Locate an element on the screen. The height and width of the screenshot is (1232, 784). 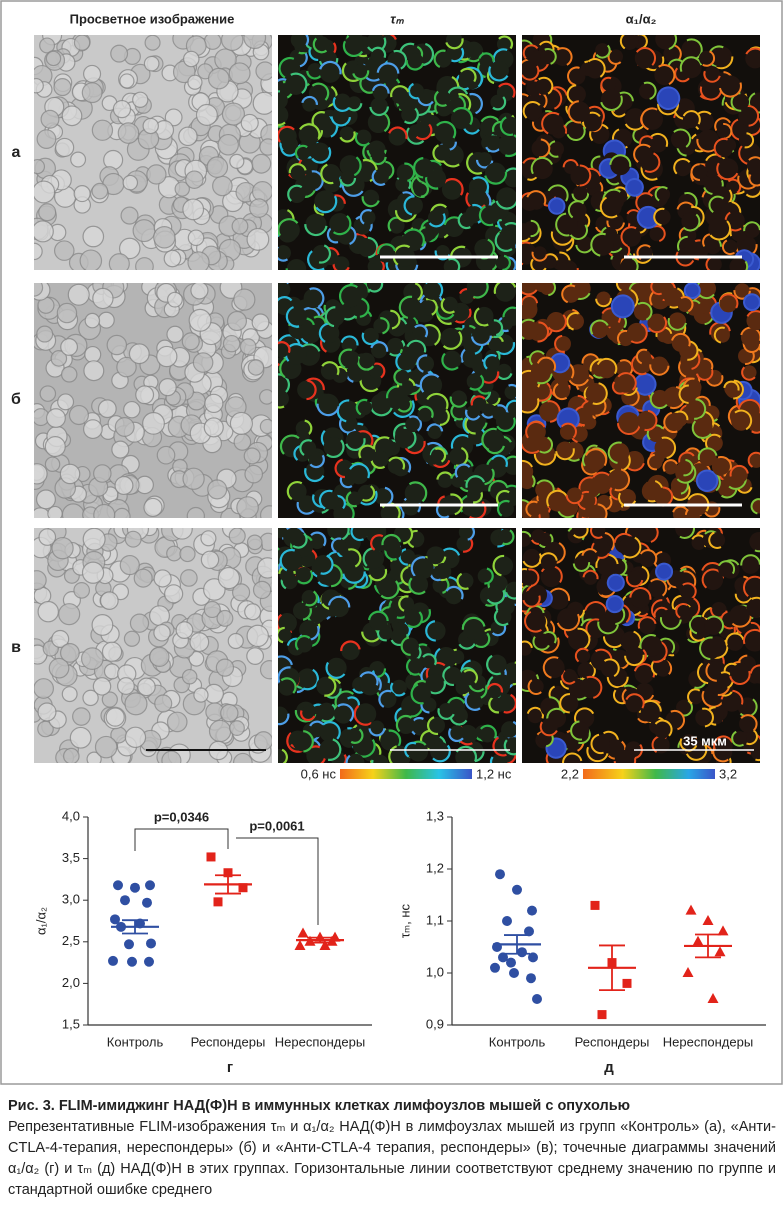
y-tick-label: 1,2 is located at coordinates (435, 867).